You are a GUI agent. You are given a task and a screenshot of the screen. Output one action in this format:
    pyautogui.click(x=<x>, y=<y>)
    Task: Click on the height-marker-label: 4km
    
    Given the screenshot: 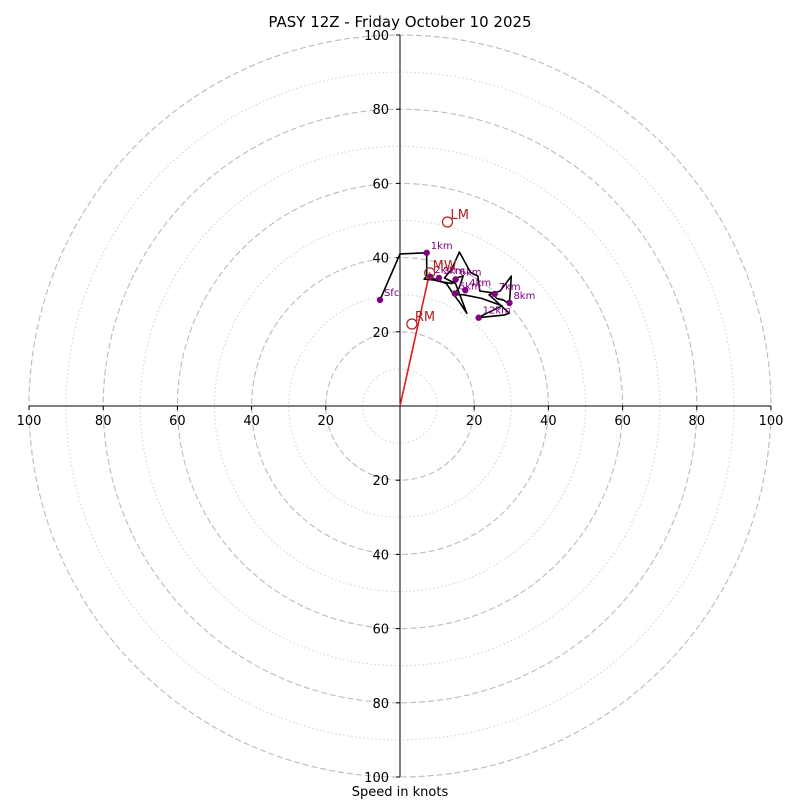 What is the action you would take?
    pyautogui.click(x=480, y=283)
    